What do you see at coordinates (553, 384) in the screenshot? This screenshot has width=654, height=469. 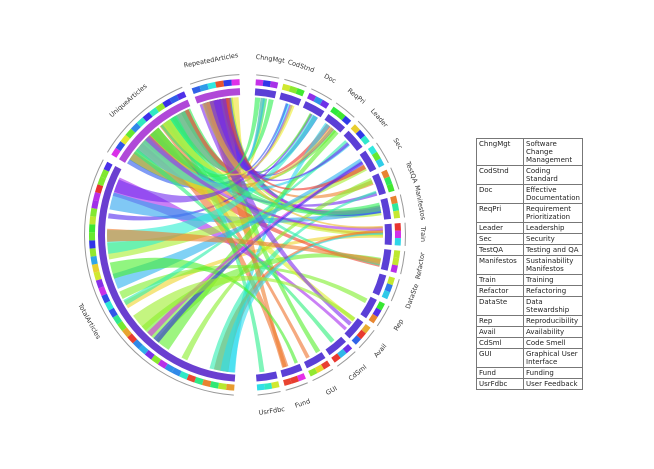 I see `full-name: User Feedback` at bounding box center [553, 384].